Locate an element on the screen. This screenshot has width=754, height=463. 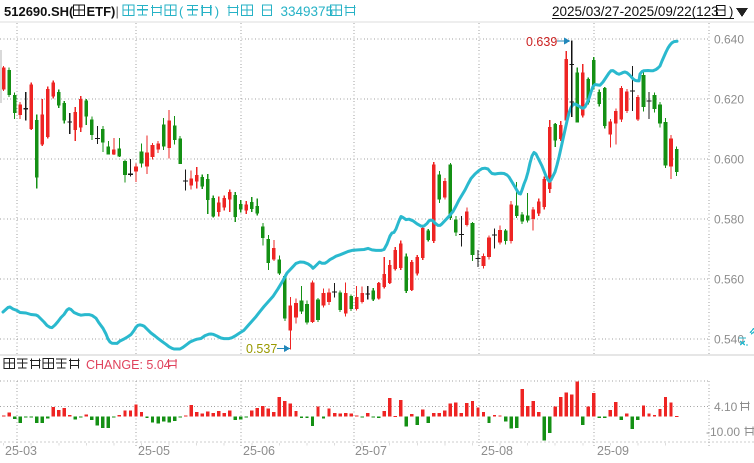
svg-text: 512690.SH( is located at coordinates (39, 11).